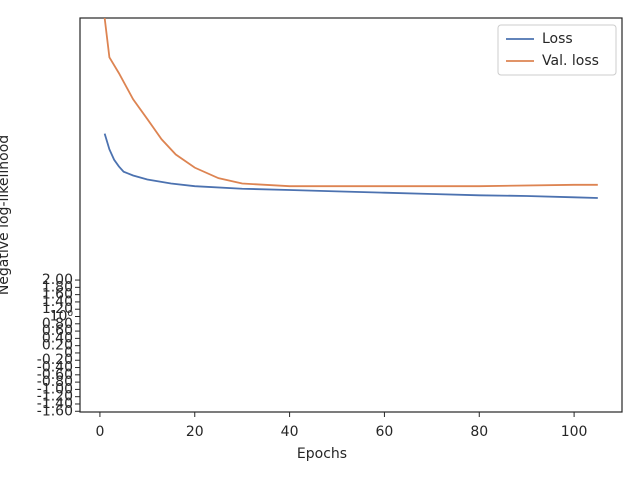 The image size is (640, 484). I want to click on x-tick-label: 40, so click(290, 432).